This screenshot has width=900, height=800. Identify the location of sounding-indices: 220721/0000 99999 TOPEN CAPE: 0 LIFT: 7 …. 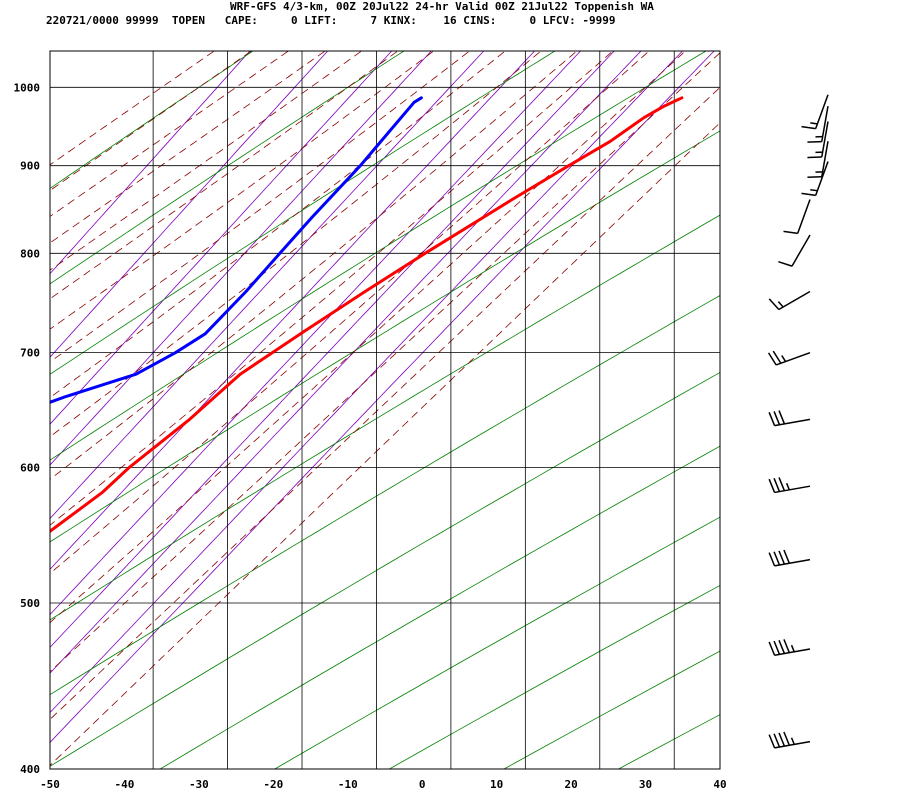
(331, 20).